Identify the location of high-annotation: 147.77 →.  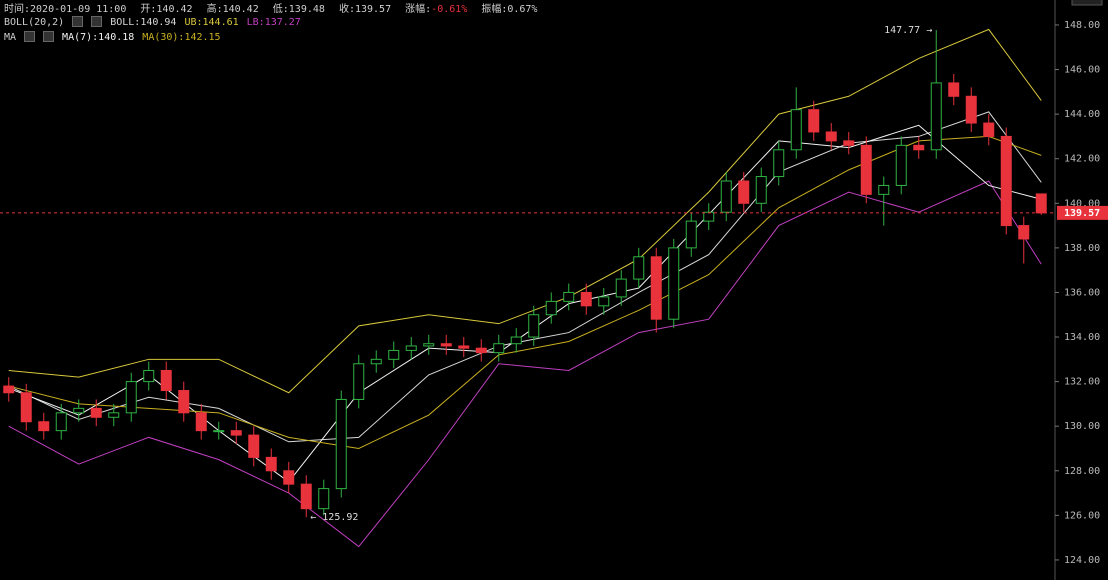
(908, 30).